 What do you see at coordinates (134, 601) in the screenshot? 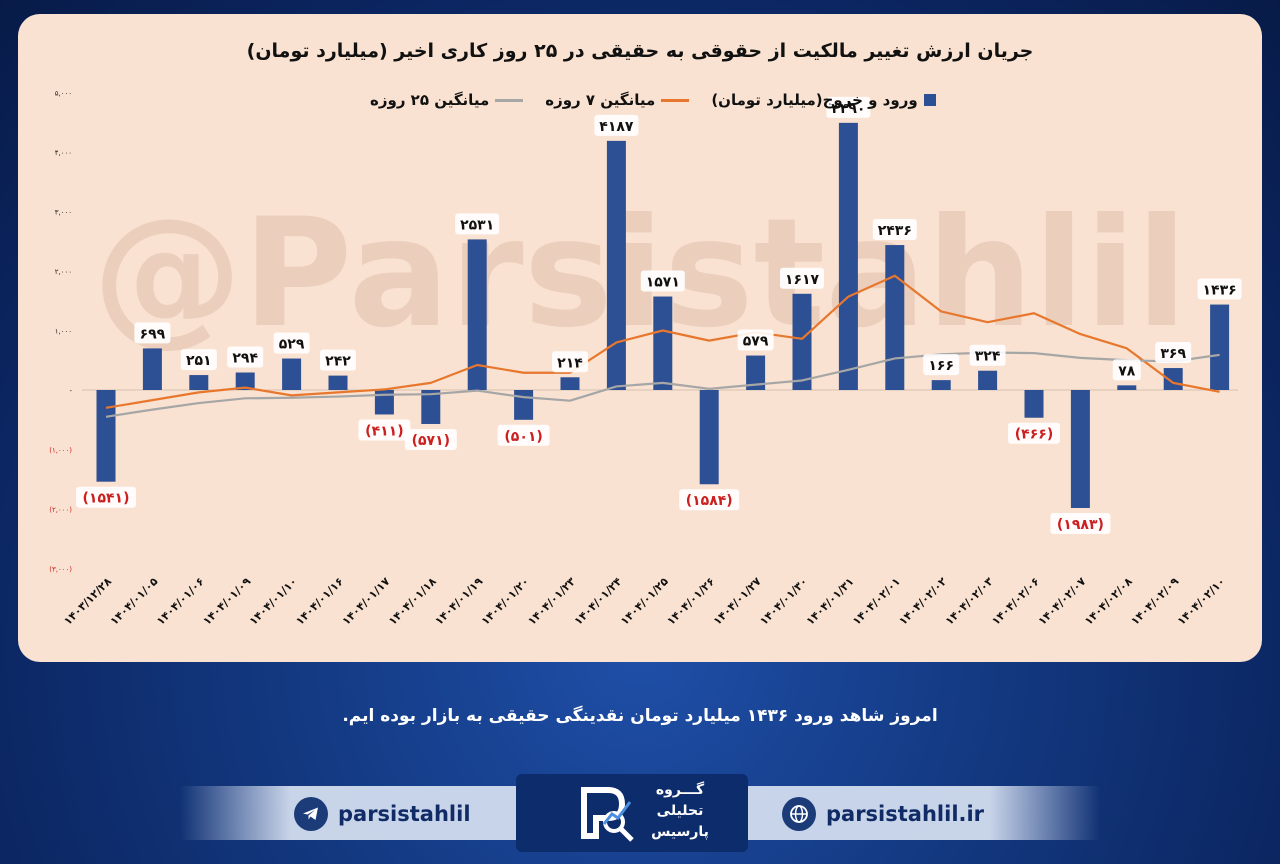
I see `x-tick-label: ۱۴۰۴/۰۱/۰۵` at bounding box center [134, 601].